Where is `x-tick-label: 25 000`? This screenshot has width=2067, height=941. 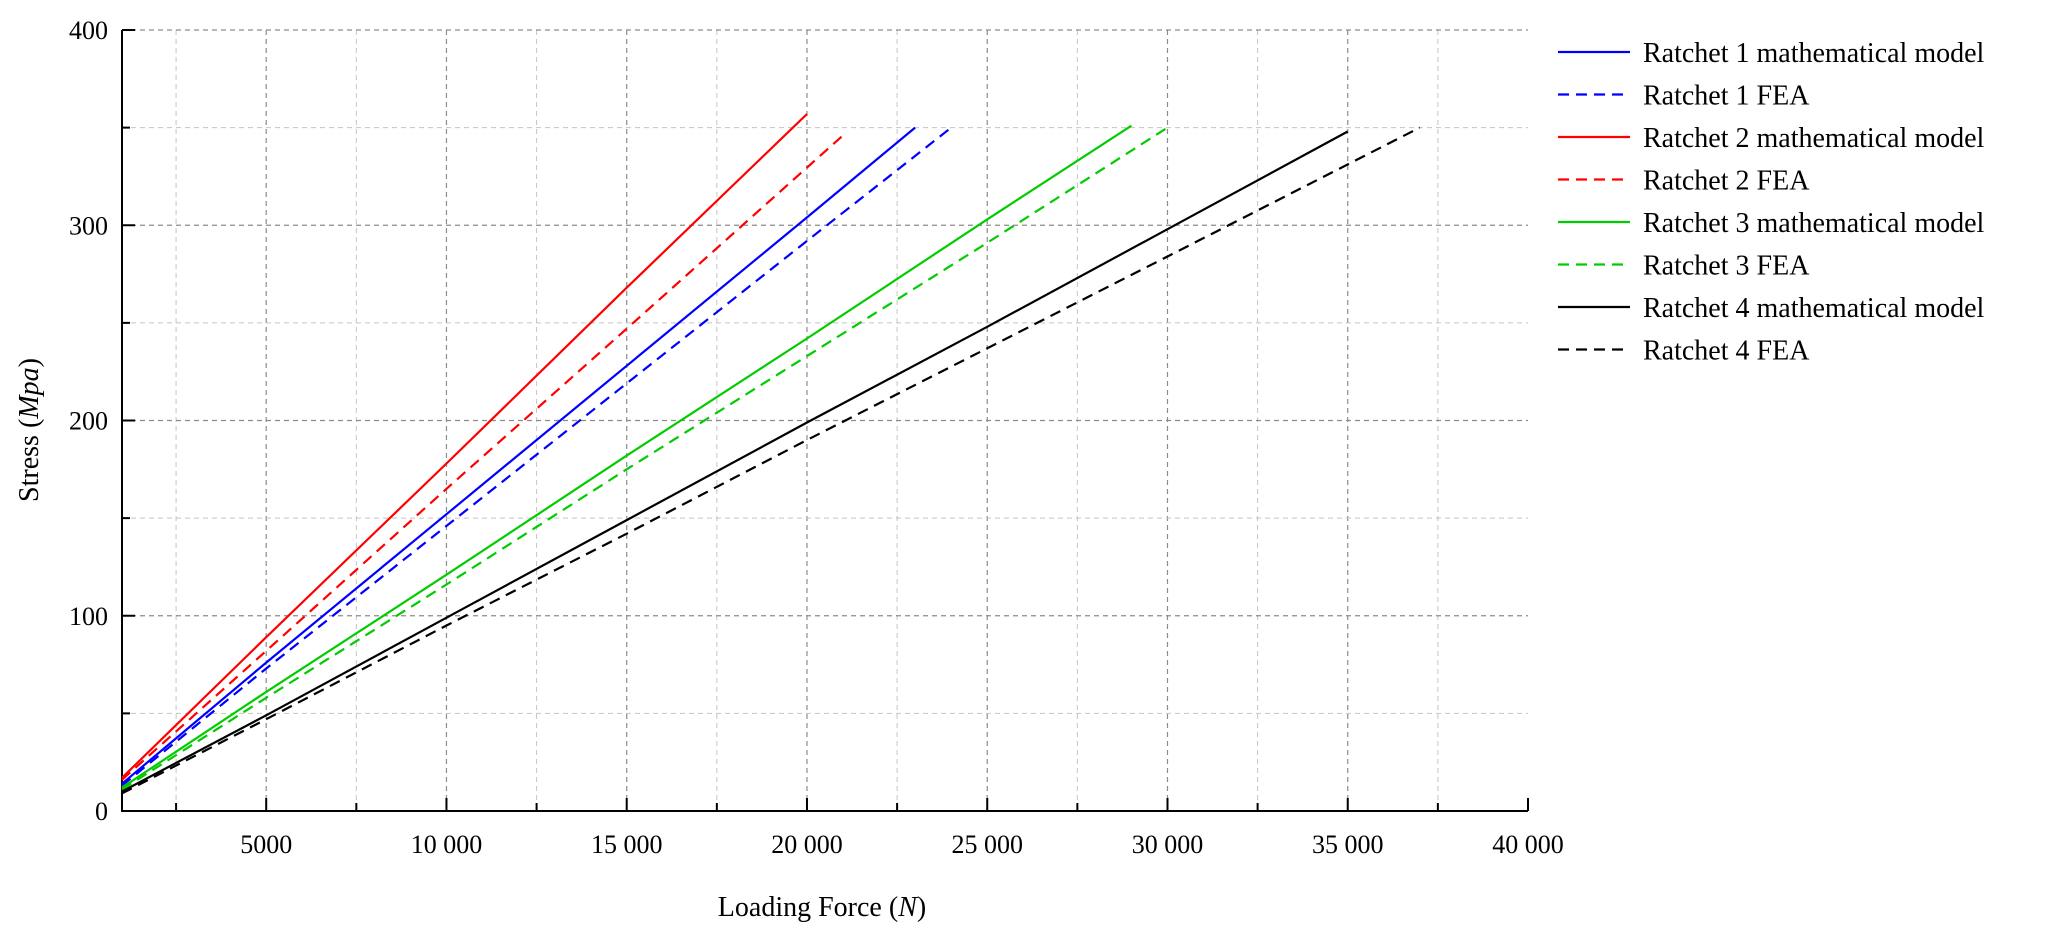 x-tick-label: 25 000 is located at coordinates (987, 844).